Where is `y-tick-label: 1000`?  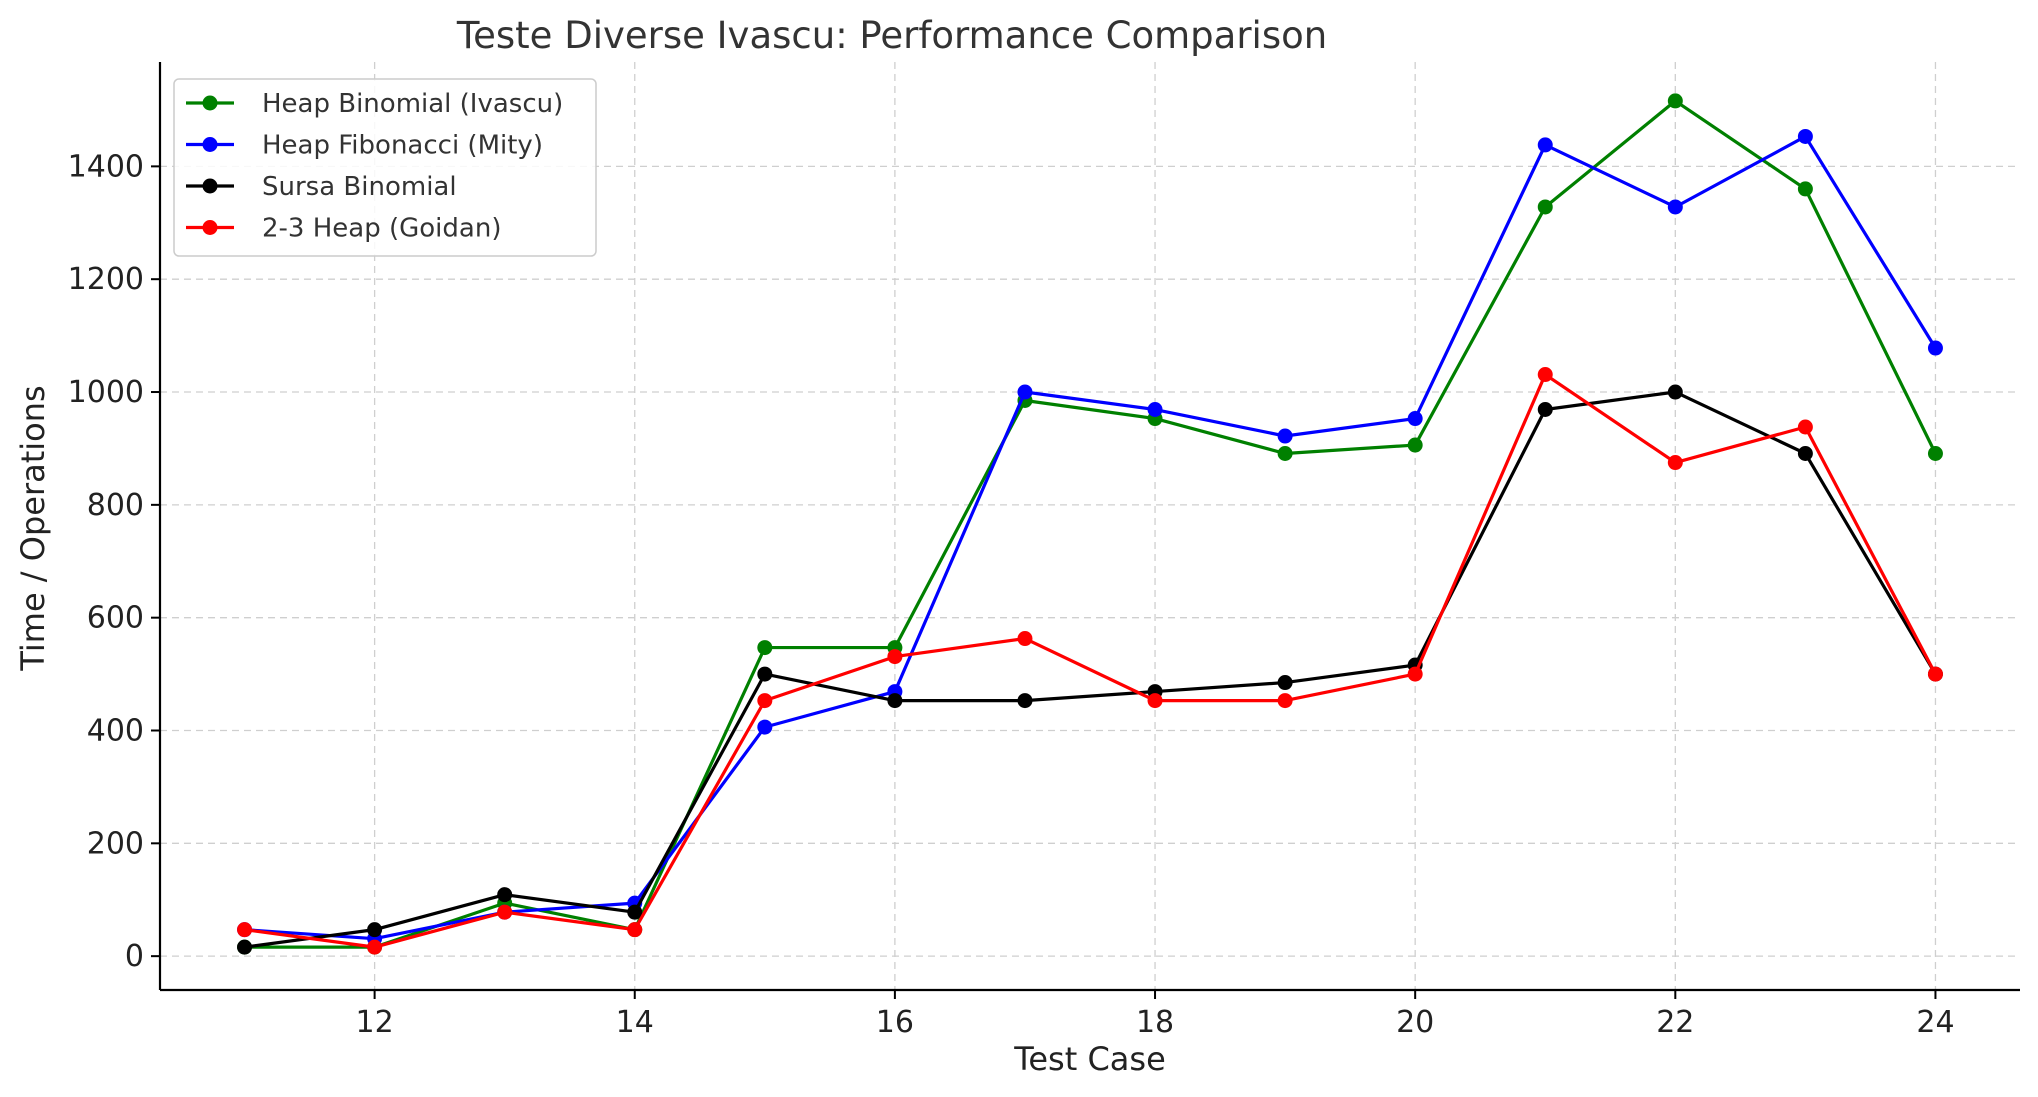 y-tick-label: 1000 is located at coordinates (106, 392).